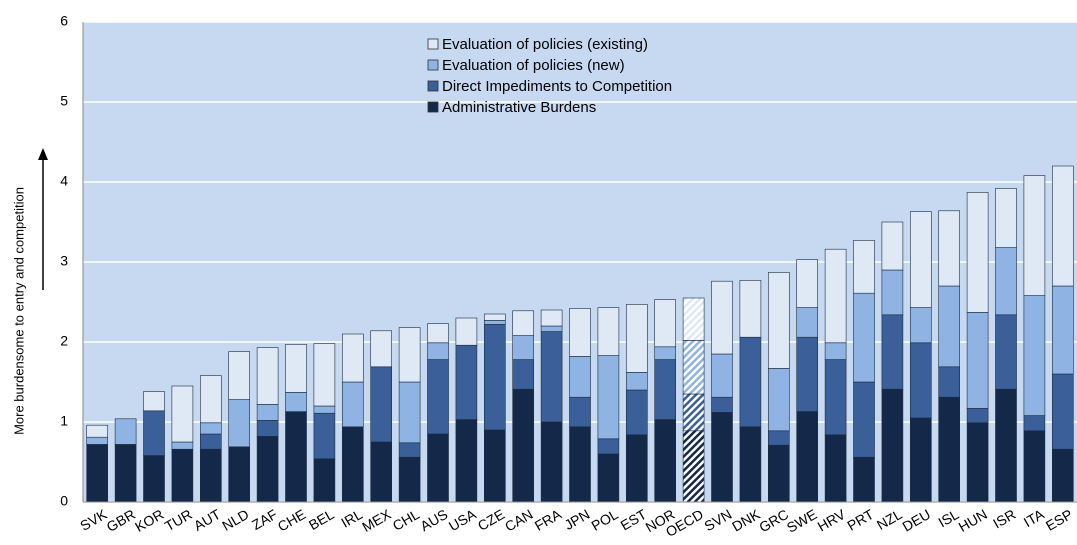 The width and height of the screenshot is (1077, 545). Describe the element at coordinates (178, 520) in the screenshot. I see `x-tick-label: TUR` at that location.